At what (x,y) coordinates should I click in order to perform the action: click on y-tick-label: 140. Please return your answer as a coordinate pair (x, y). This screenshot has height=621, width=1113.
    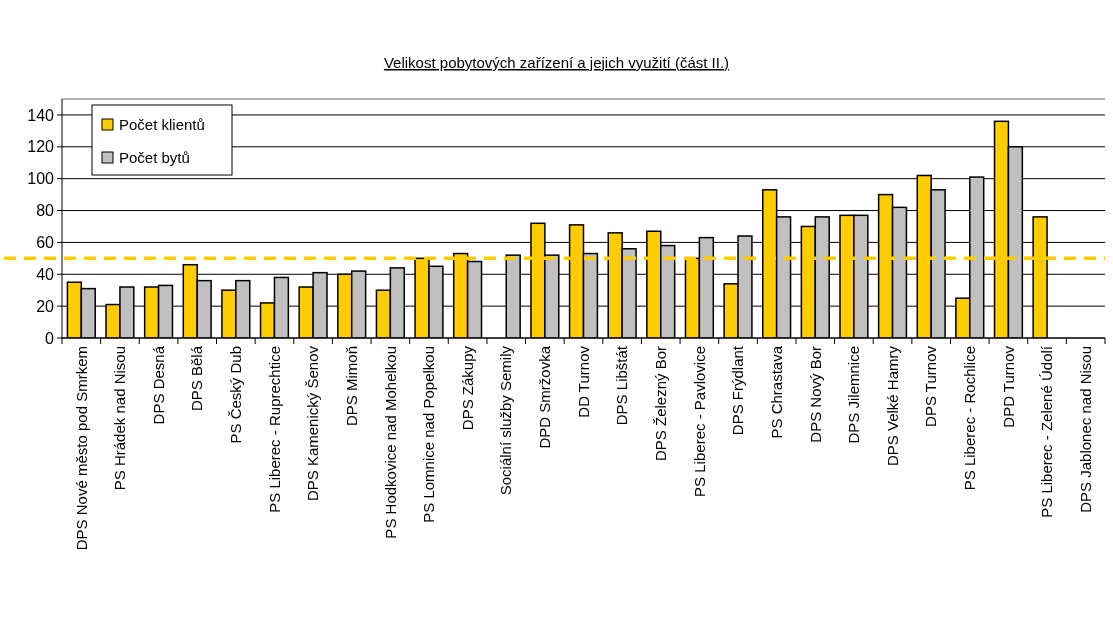
    Looking at the image, I should click on (41, 115).